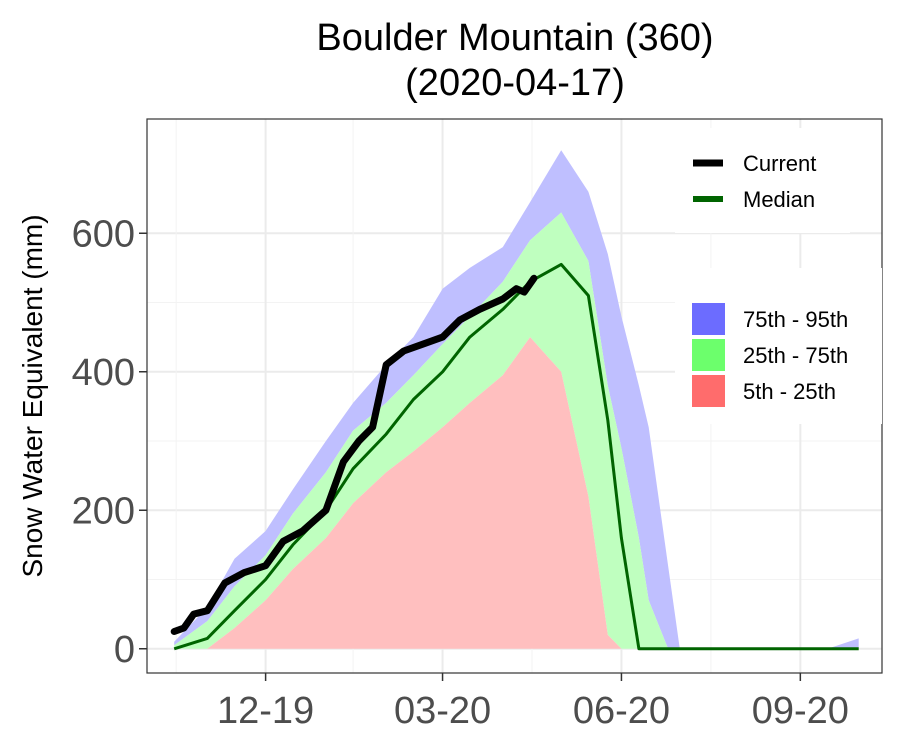 This screenshot has width=900, height=755. Describe the element at coordinates (779, 199) in the screenshot. I see `legend-median-label: Median` at that location.